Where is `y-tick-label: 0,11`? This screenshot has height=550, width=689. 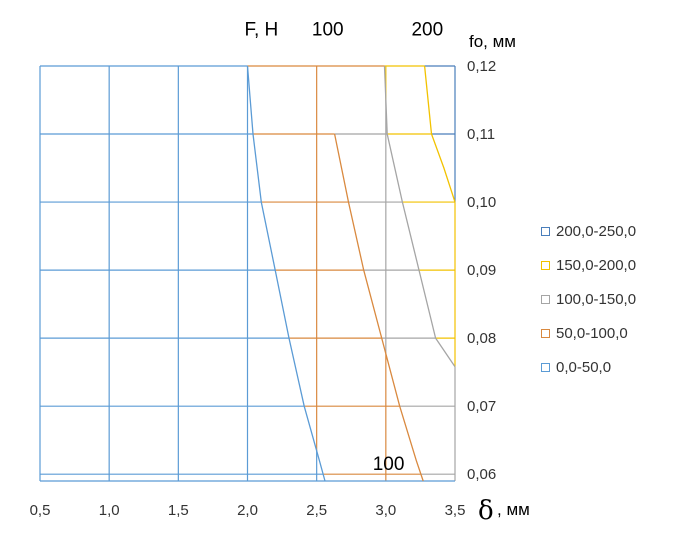 y-tick-label: 0,11 is located at coordinates (481, 134).